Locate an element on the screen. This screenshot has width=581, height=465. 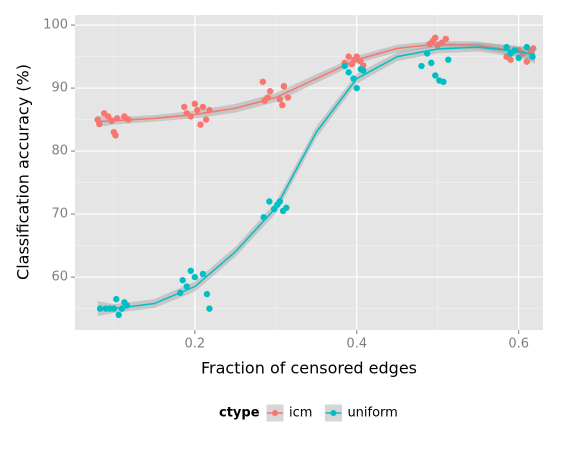
y-tick-label: 60 is located at coordinates (59, 277).